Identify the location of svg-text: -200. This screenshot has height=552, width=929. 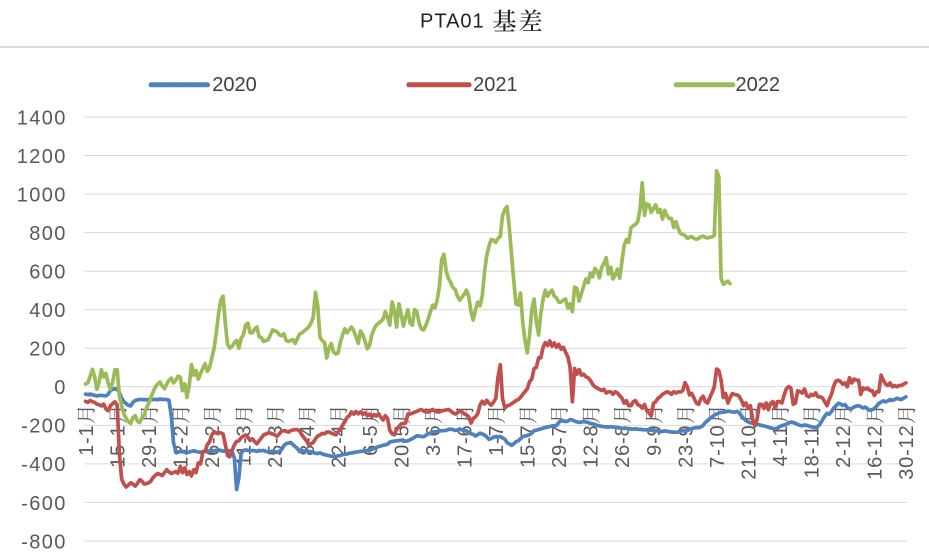
(44, 427).